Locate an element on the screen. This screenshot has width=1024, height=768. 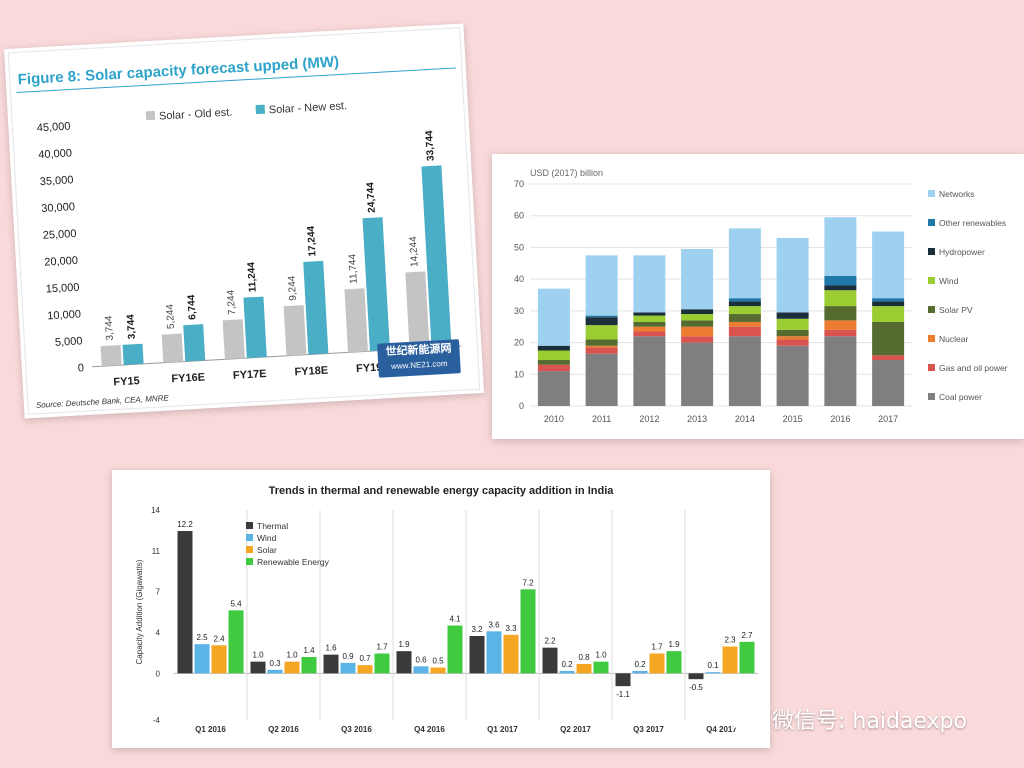
y-tick-label: 45,000 is located at coordinates (54, 128).